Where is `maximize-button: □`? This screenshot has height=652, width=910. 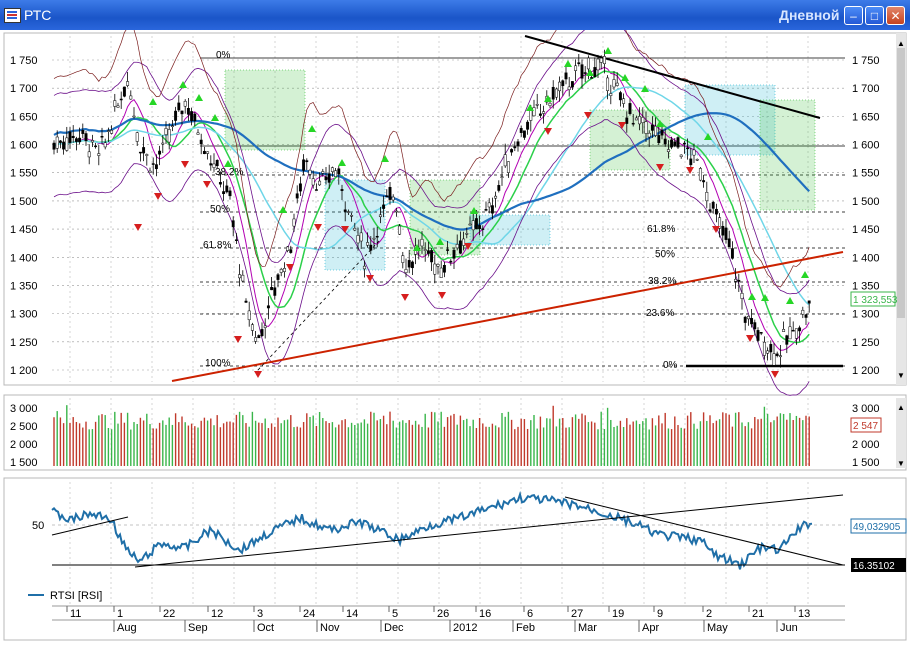 maximize-button: □ is located at coordinates (874, 15).